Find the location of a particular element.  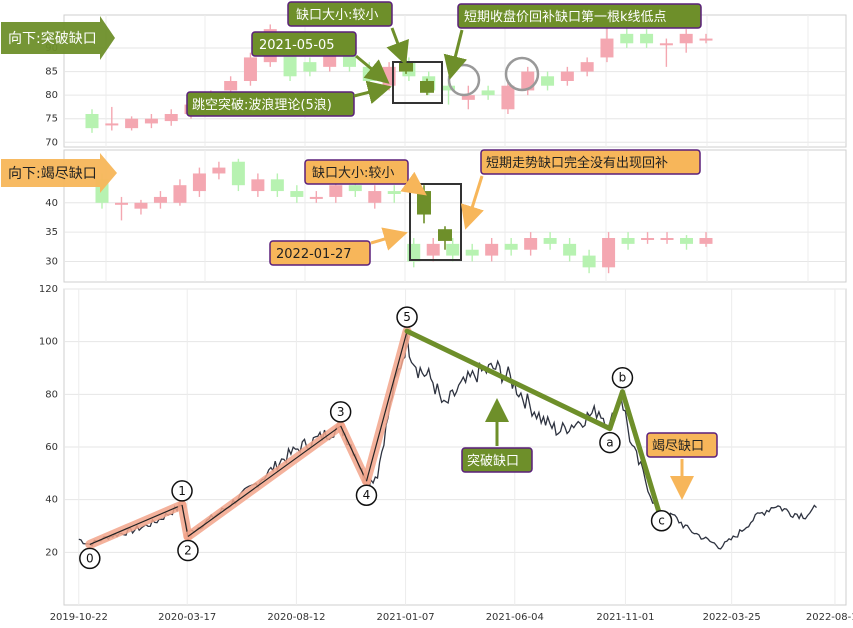

panel1-short-term-arrow is located at coordinates (455, 54).